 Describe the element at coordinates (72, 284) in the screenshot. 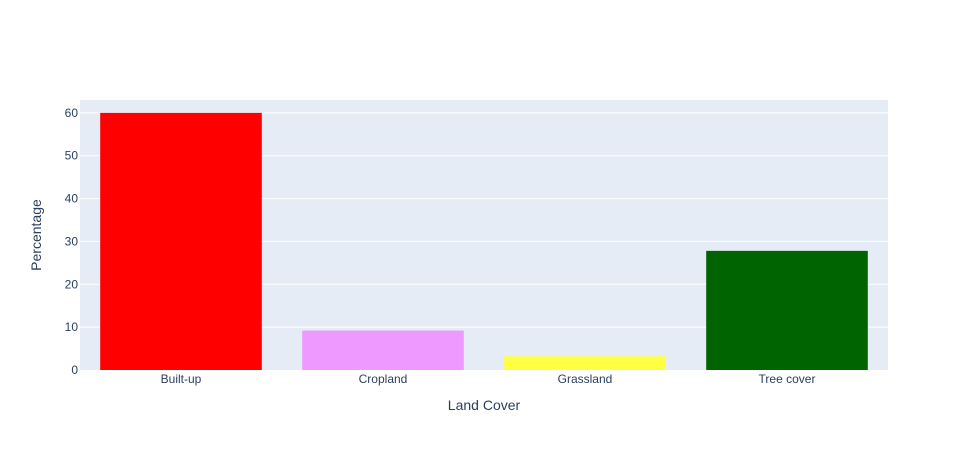

I see `y-tick-label: 20` at that location.